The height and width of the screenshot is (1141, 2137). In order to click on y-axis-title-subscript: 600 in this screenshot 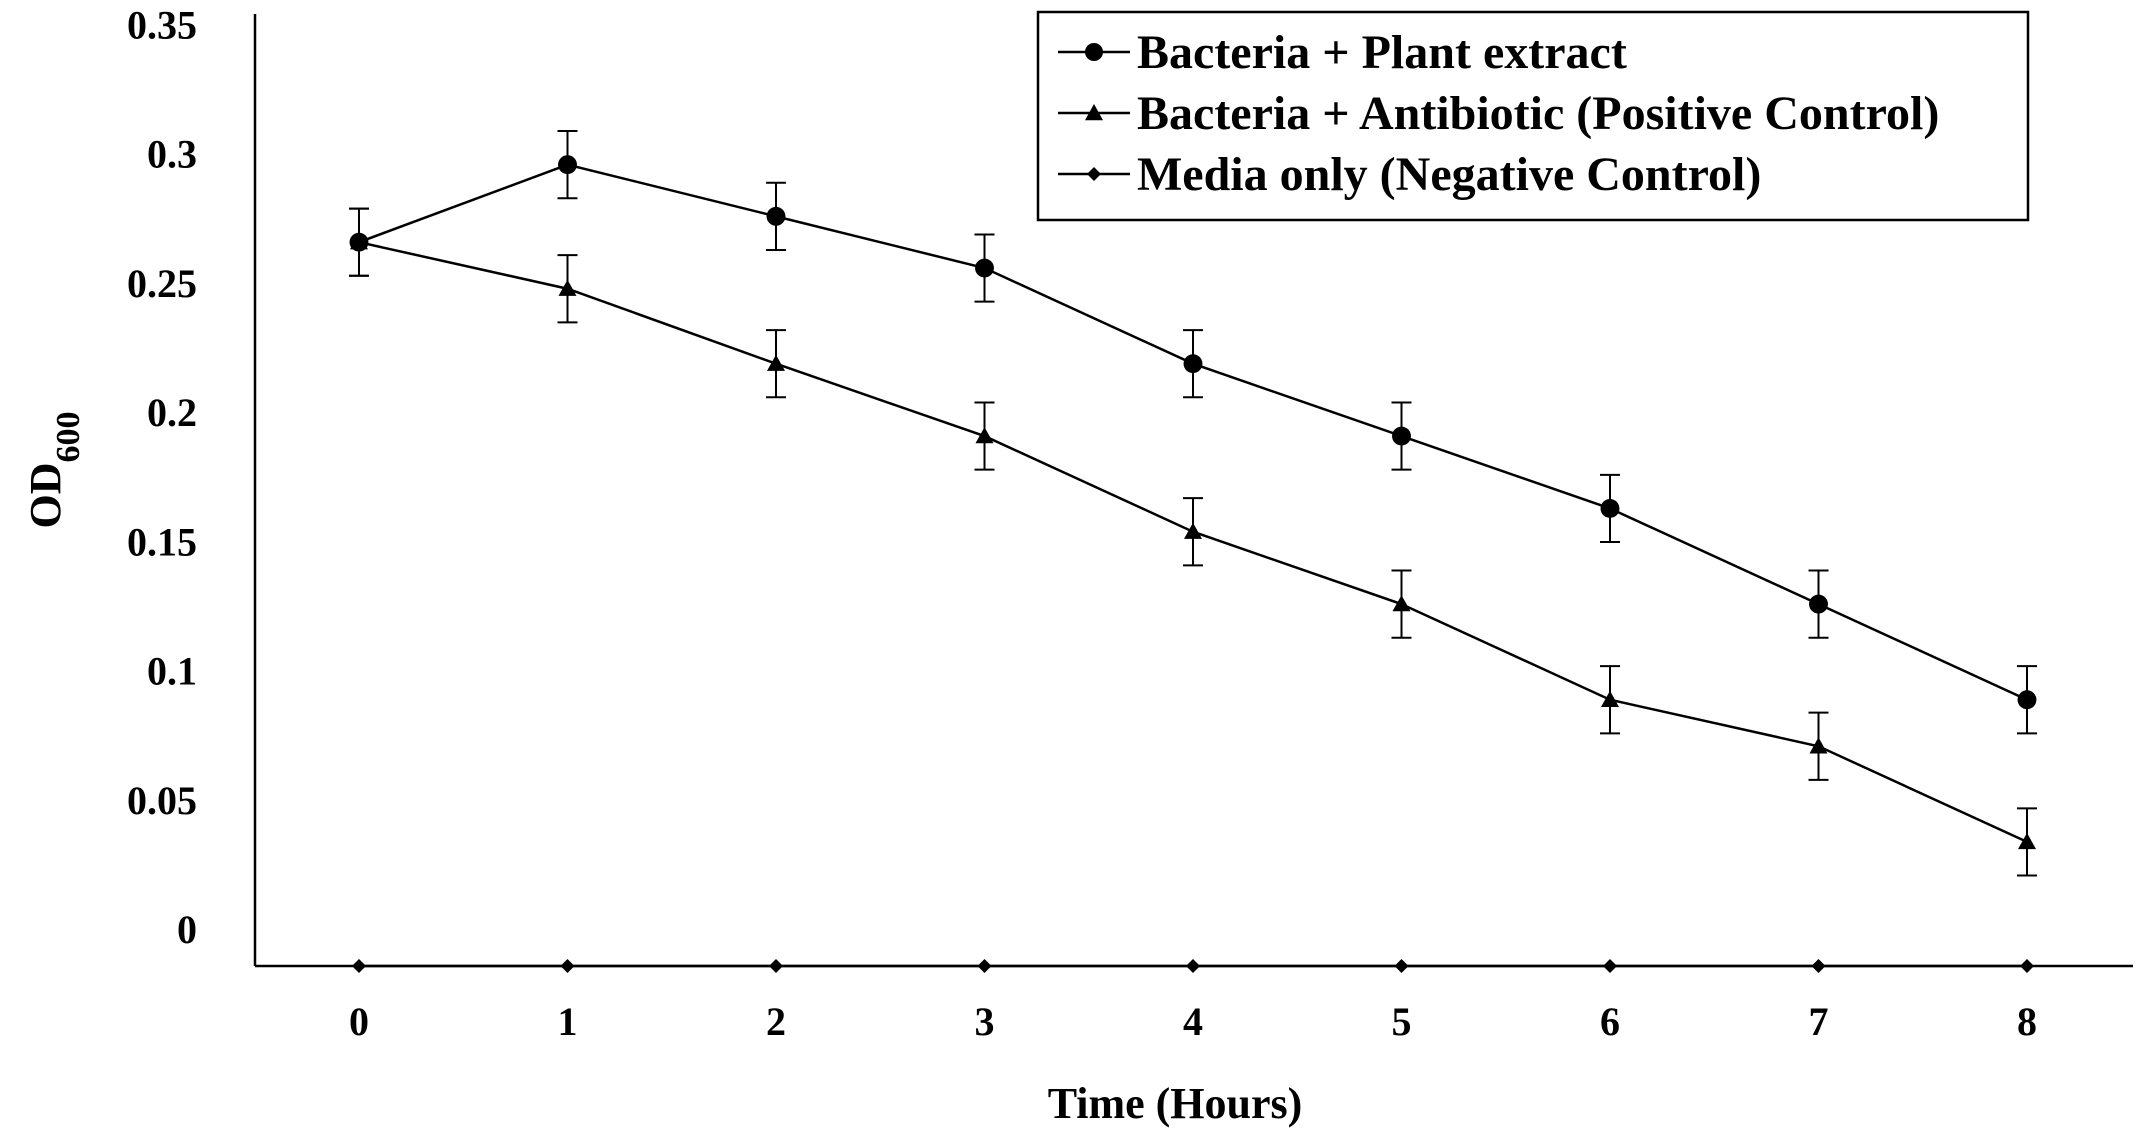, I will do `click(68, 437)`.